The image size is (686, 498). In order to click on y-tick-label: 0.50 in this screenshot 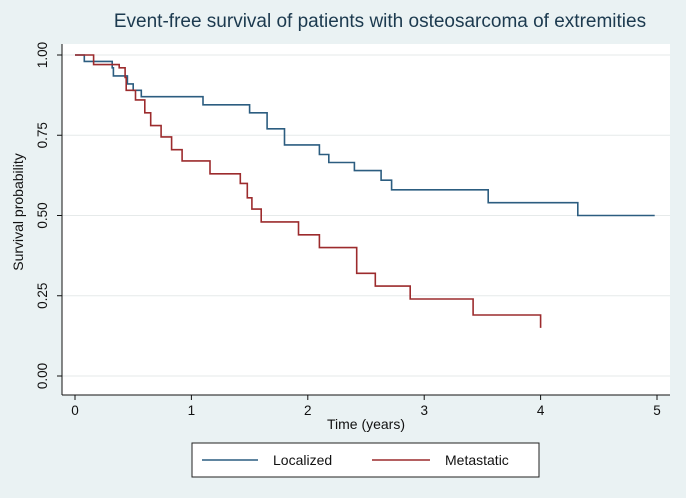, I will do `click(42, 215)`.